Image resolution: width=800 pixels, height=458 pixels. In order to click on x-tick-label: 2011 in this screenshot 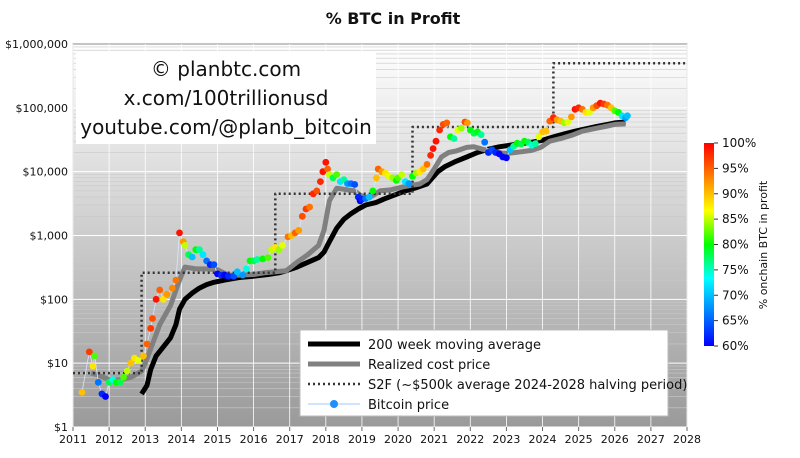, I will do `click(73, 439)`.